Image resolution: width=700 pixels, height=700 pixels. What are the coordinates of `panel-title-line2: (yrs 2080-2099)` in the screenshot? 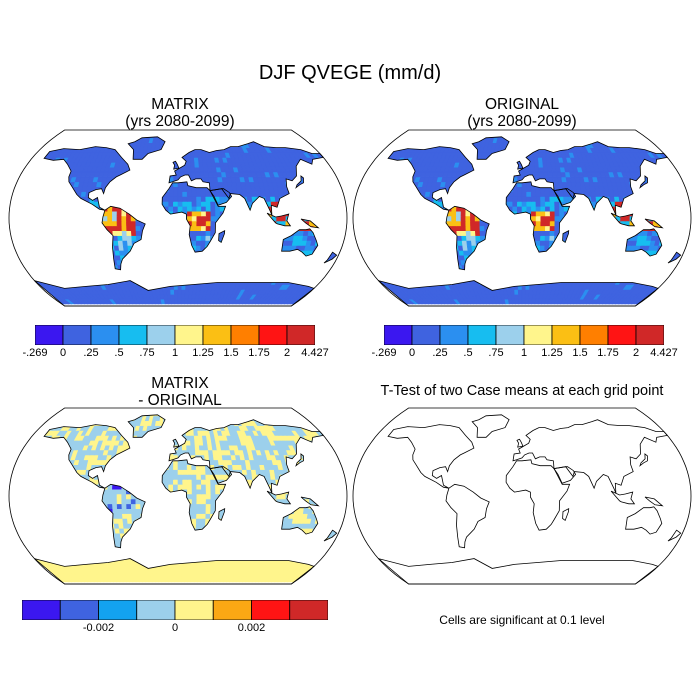 It's located at (522, 121).